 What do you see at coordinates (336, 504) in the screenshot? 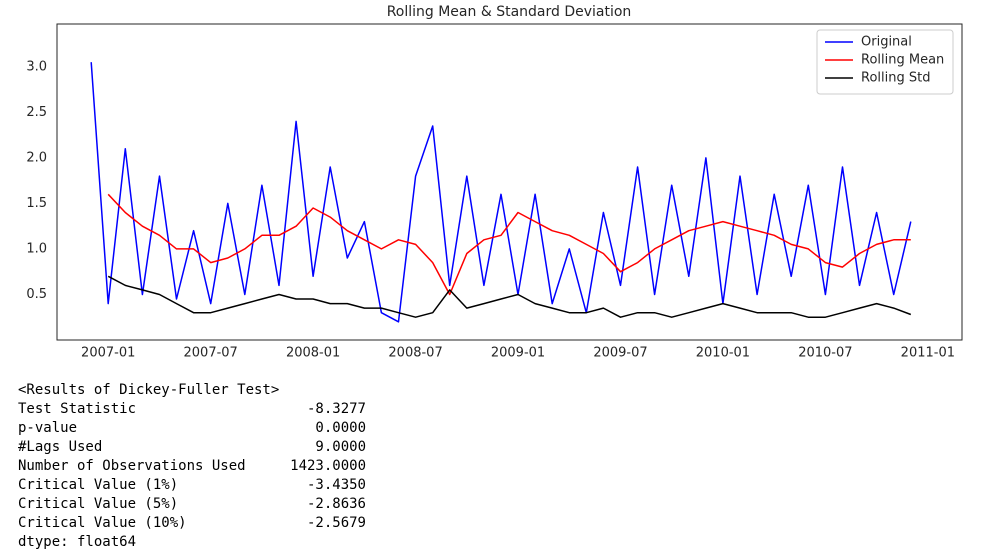
I see `result-value: -2.8636` at bounding box center [336, 504].